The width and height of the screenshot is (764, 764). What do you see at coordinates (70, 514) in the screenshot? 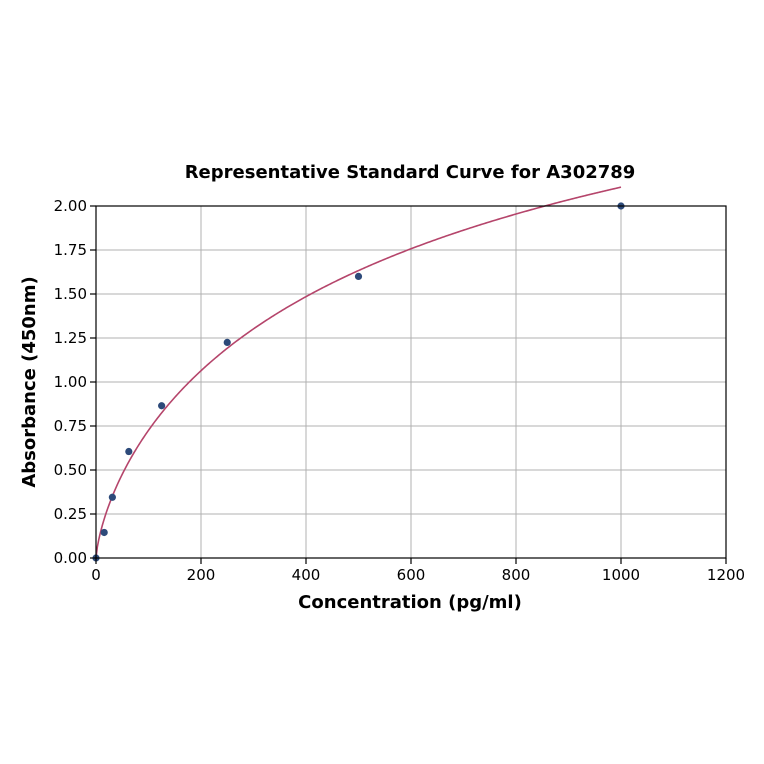
I see `y-tick-label: 0.25` at bounding box center [70, 514].